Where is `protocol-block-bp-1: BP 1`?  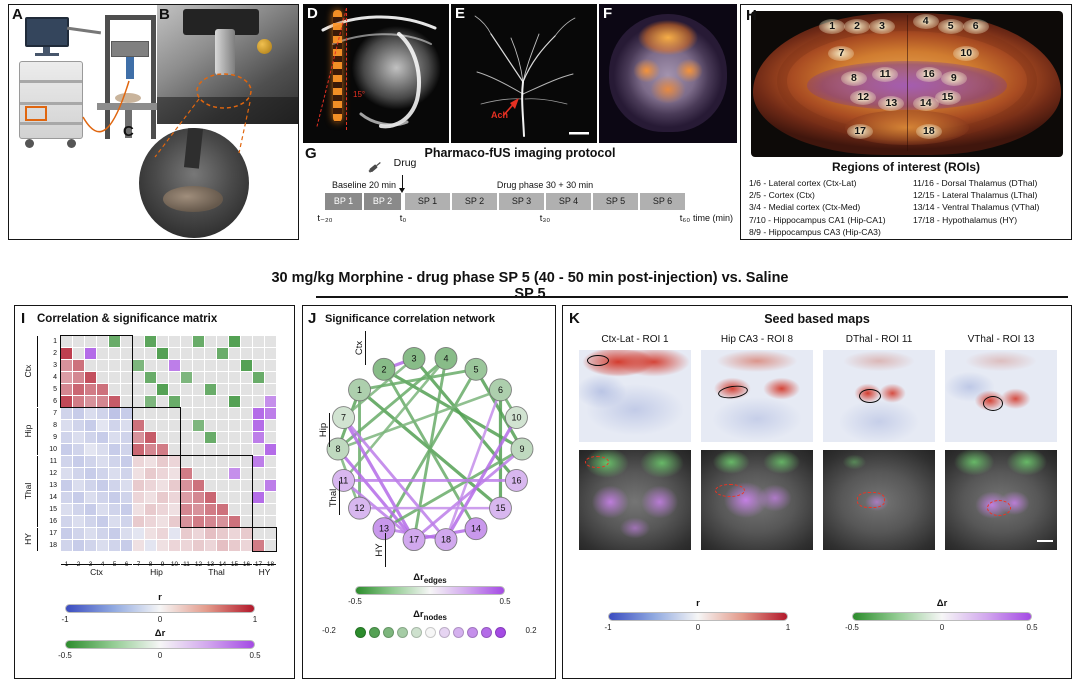
protocol-block-bp-1: BP 1 is located at coordinates (343, 201).